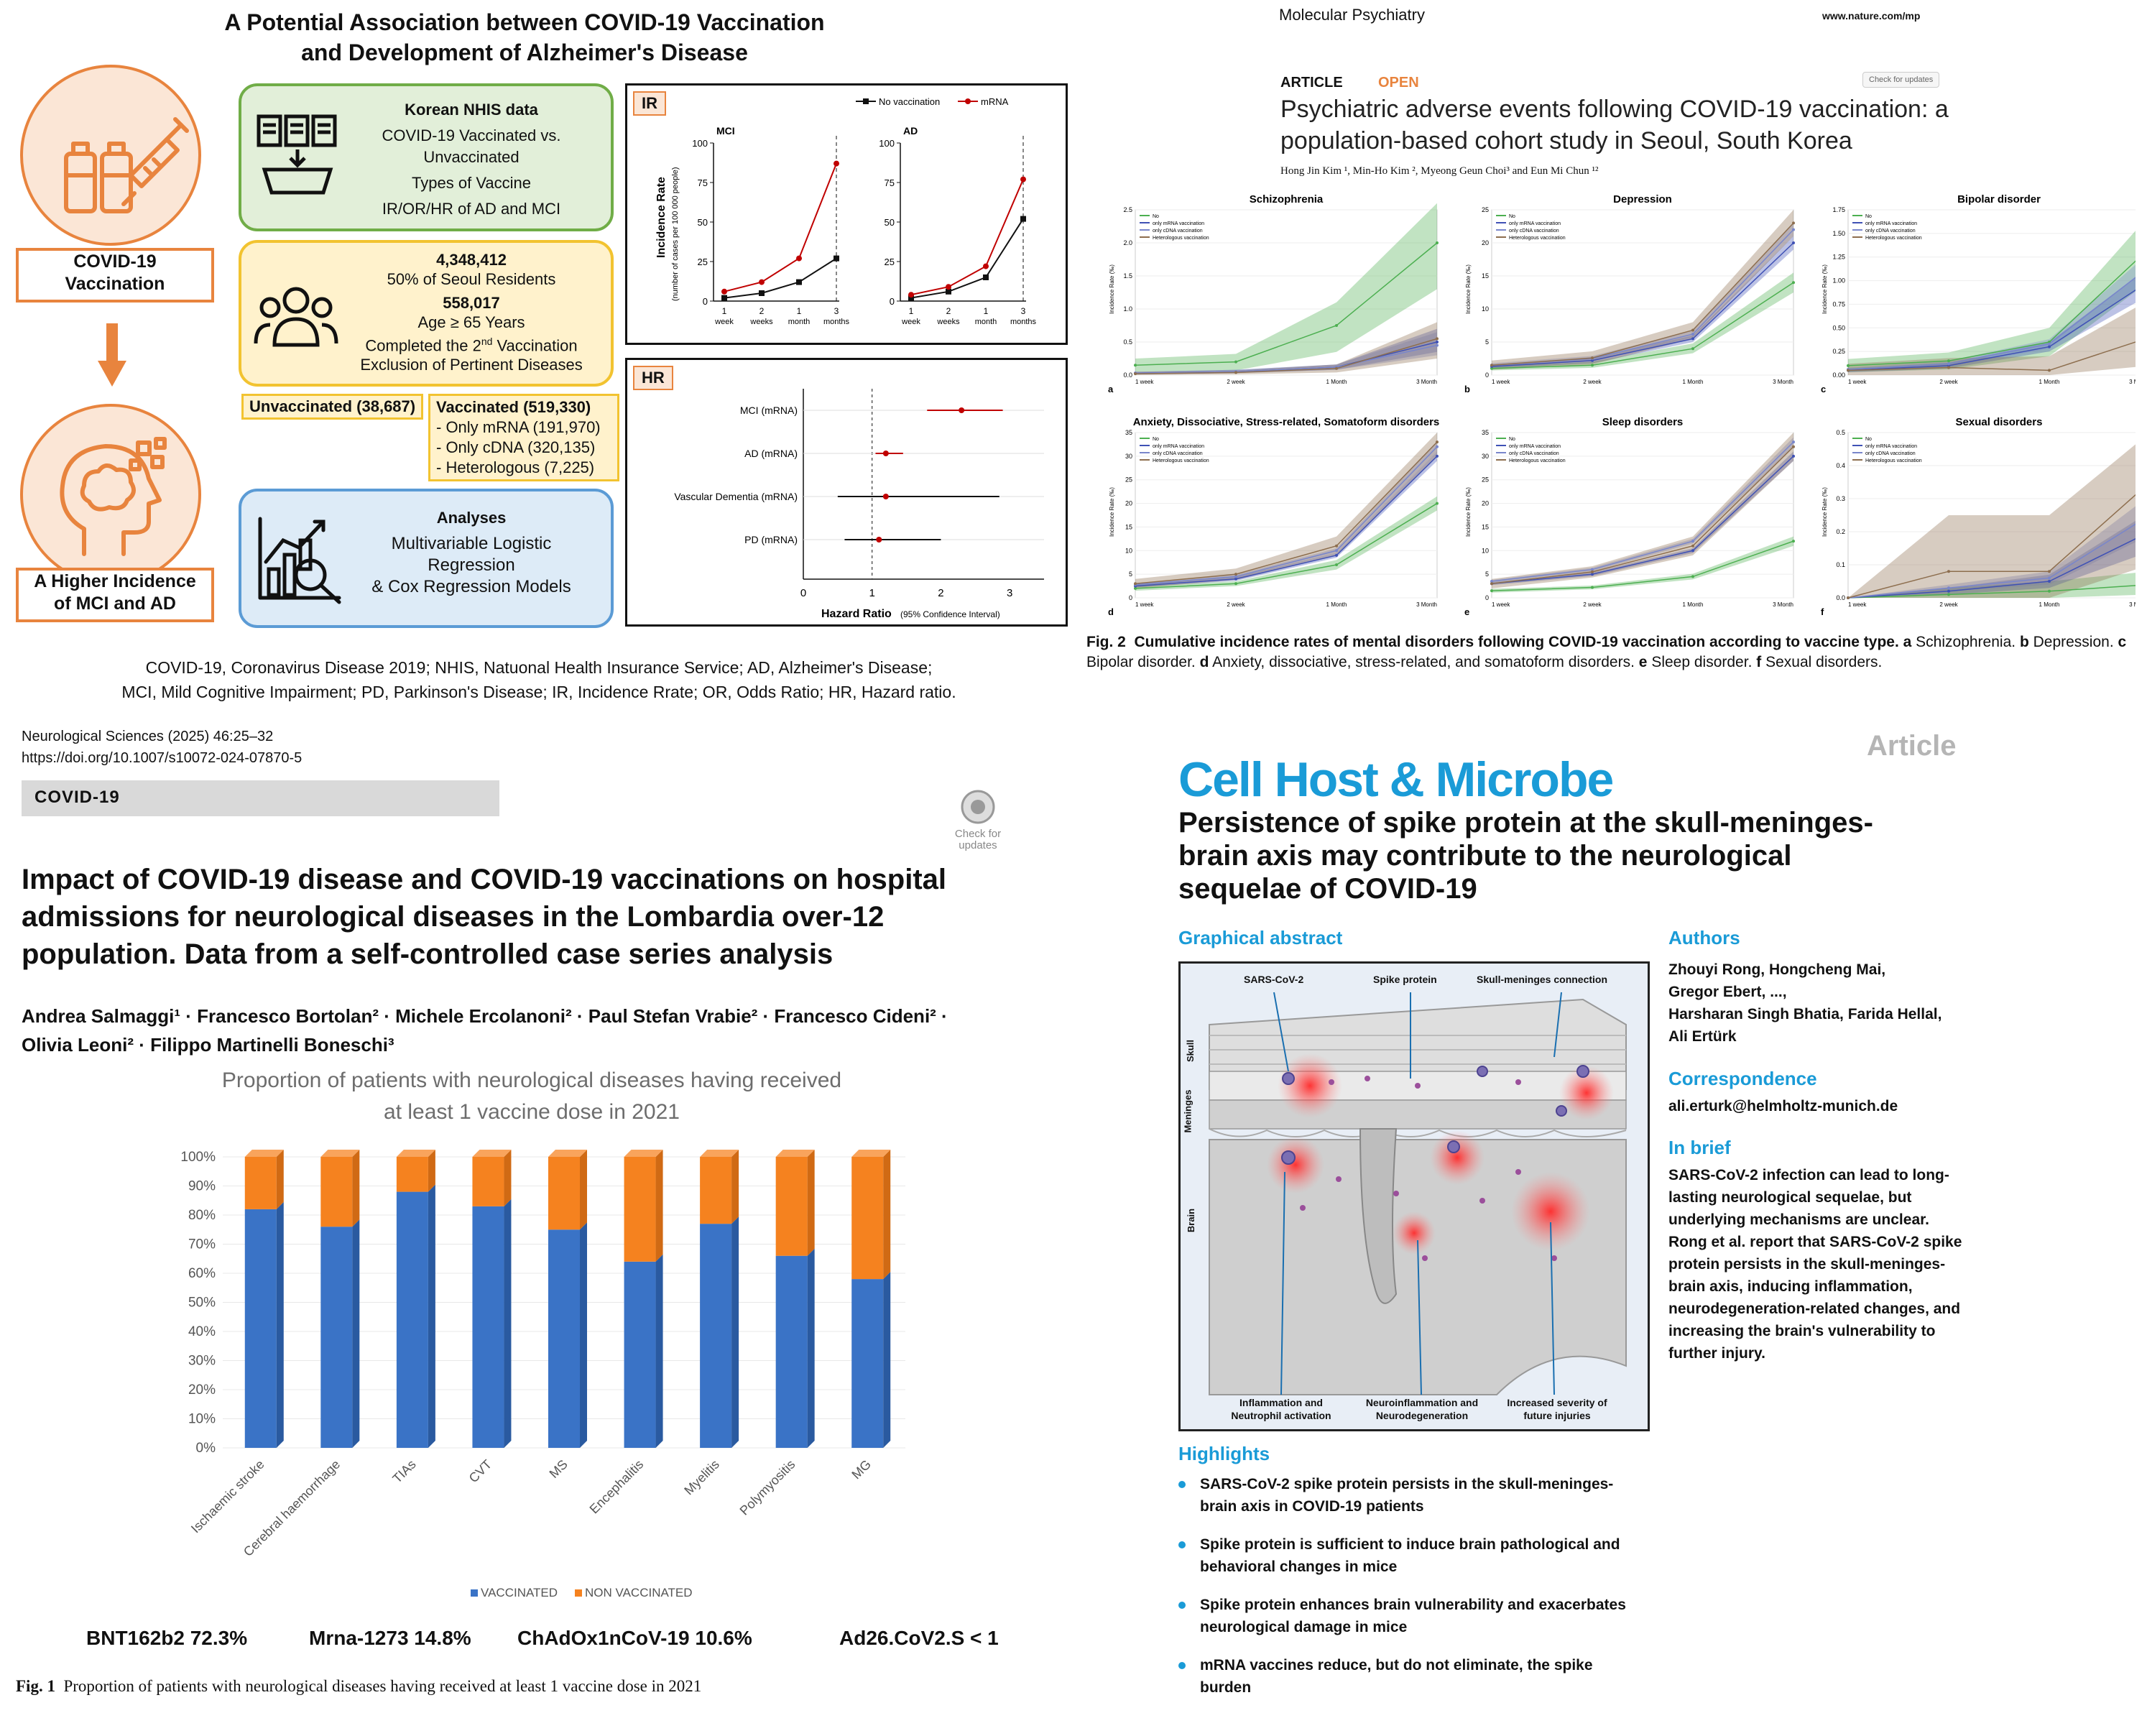  I want to click on mp-ytick-label: 25, so click(1129, 480).